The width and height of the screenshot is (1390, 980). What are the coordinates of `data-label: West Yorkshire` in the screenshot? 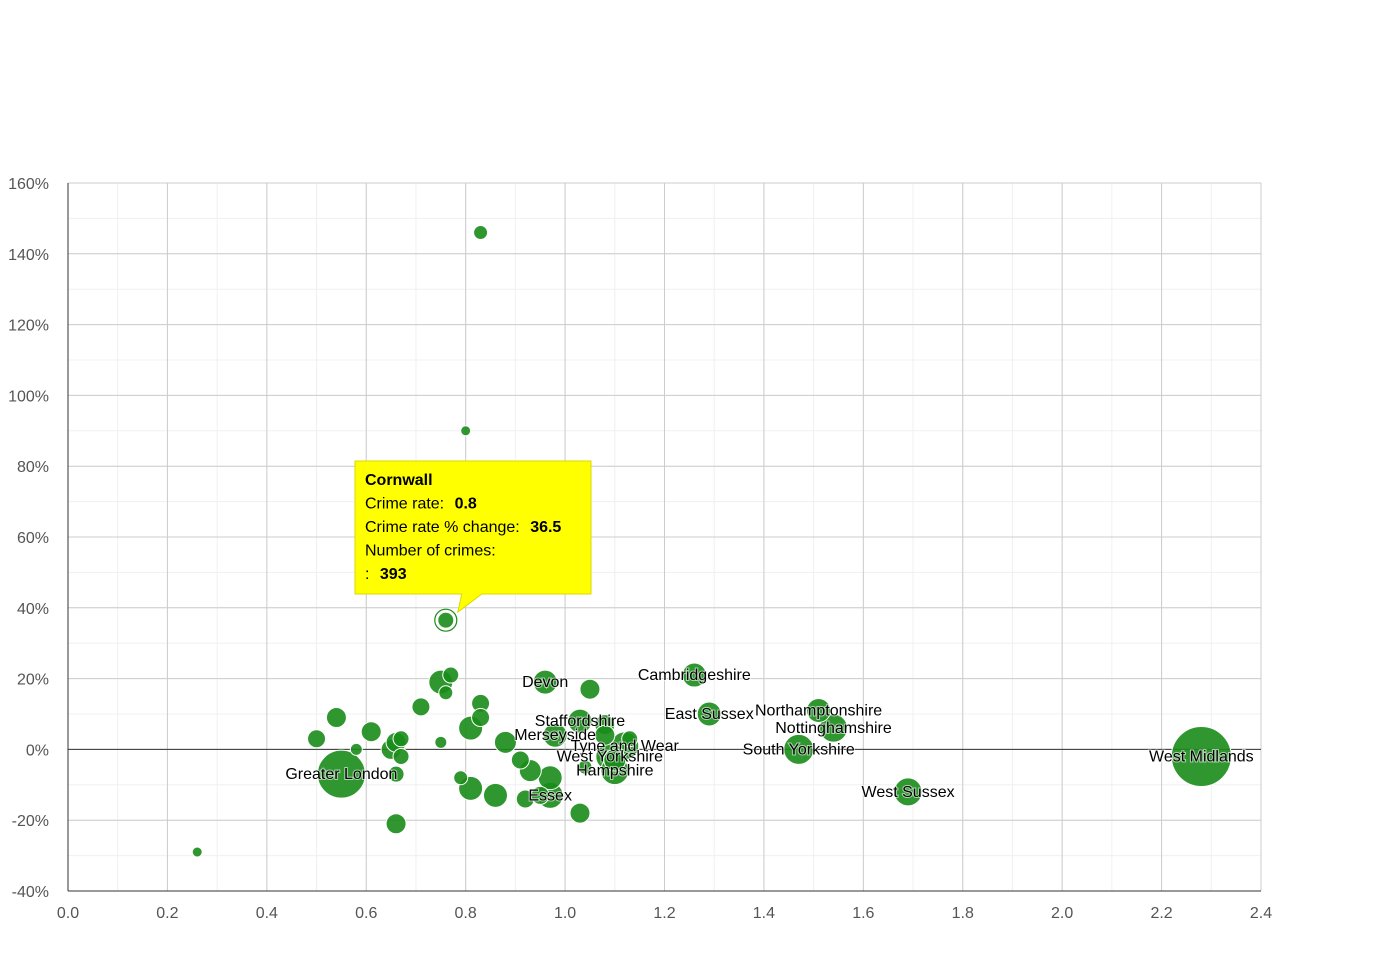 It's located at (610, 756).